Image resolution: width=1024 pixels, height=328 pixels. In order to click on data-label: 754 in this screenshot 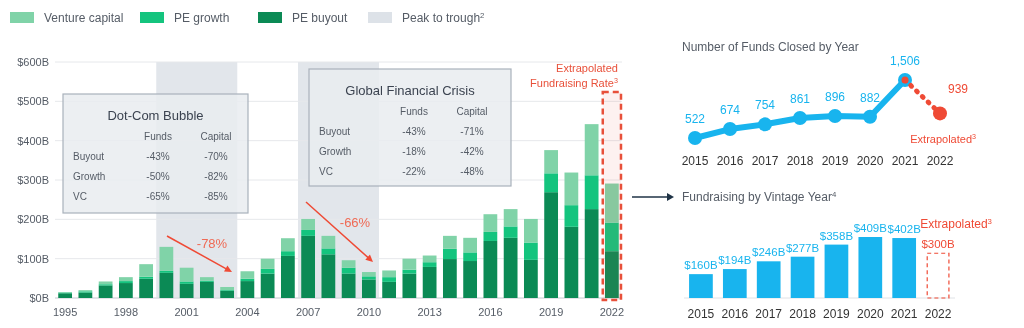, I will do `click(765, 105)`.